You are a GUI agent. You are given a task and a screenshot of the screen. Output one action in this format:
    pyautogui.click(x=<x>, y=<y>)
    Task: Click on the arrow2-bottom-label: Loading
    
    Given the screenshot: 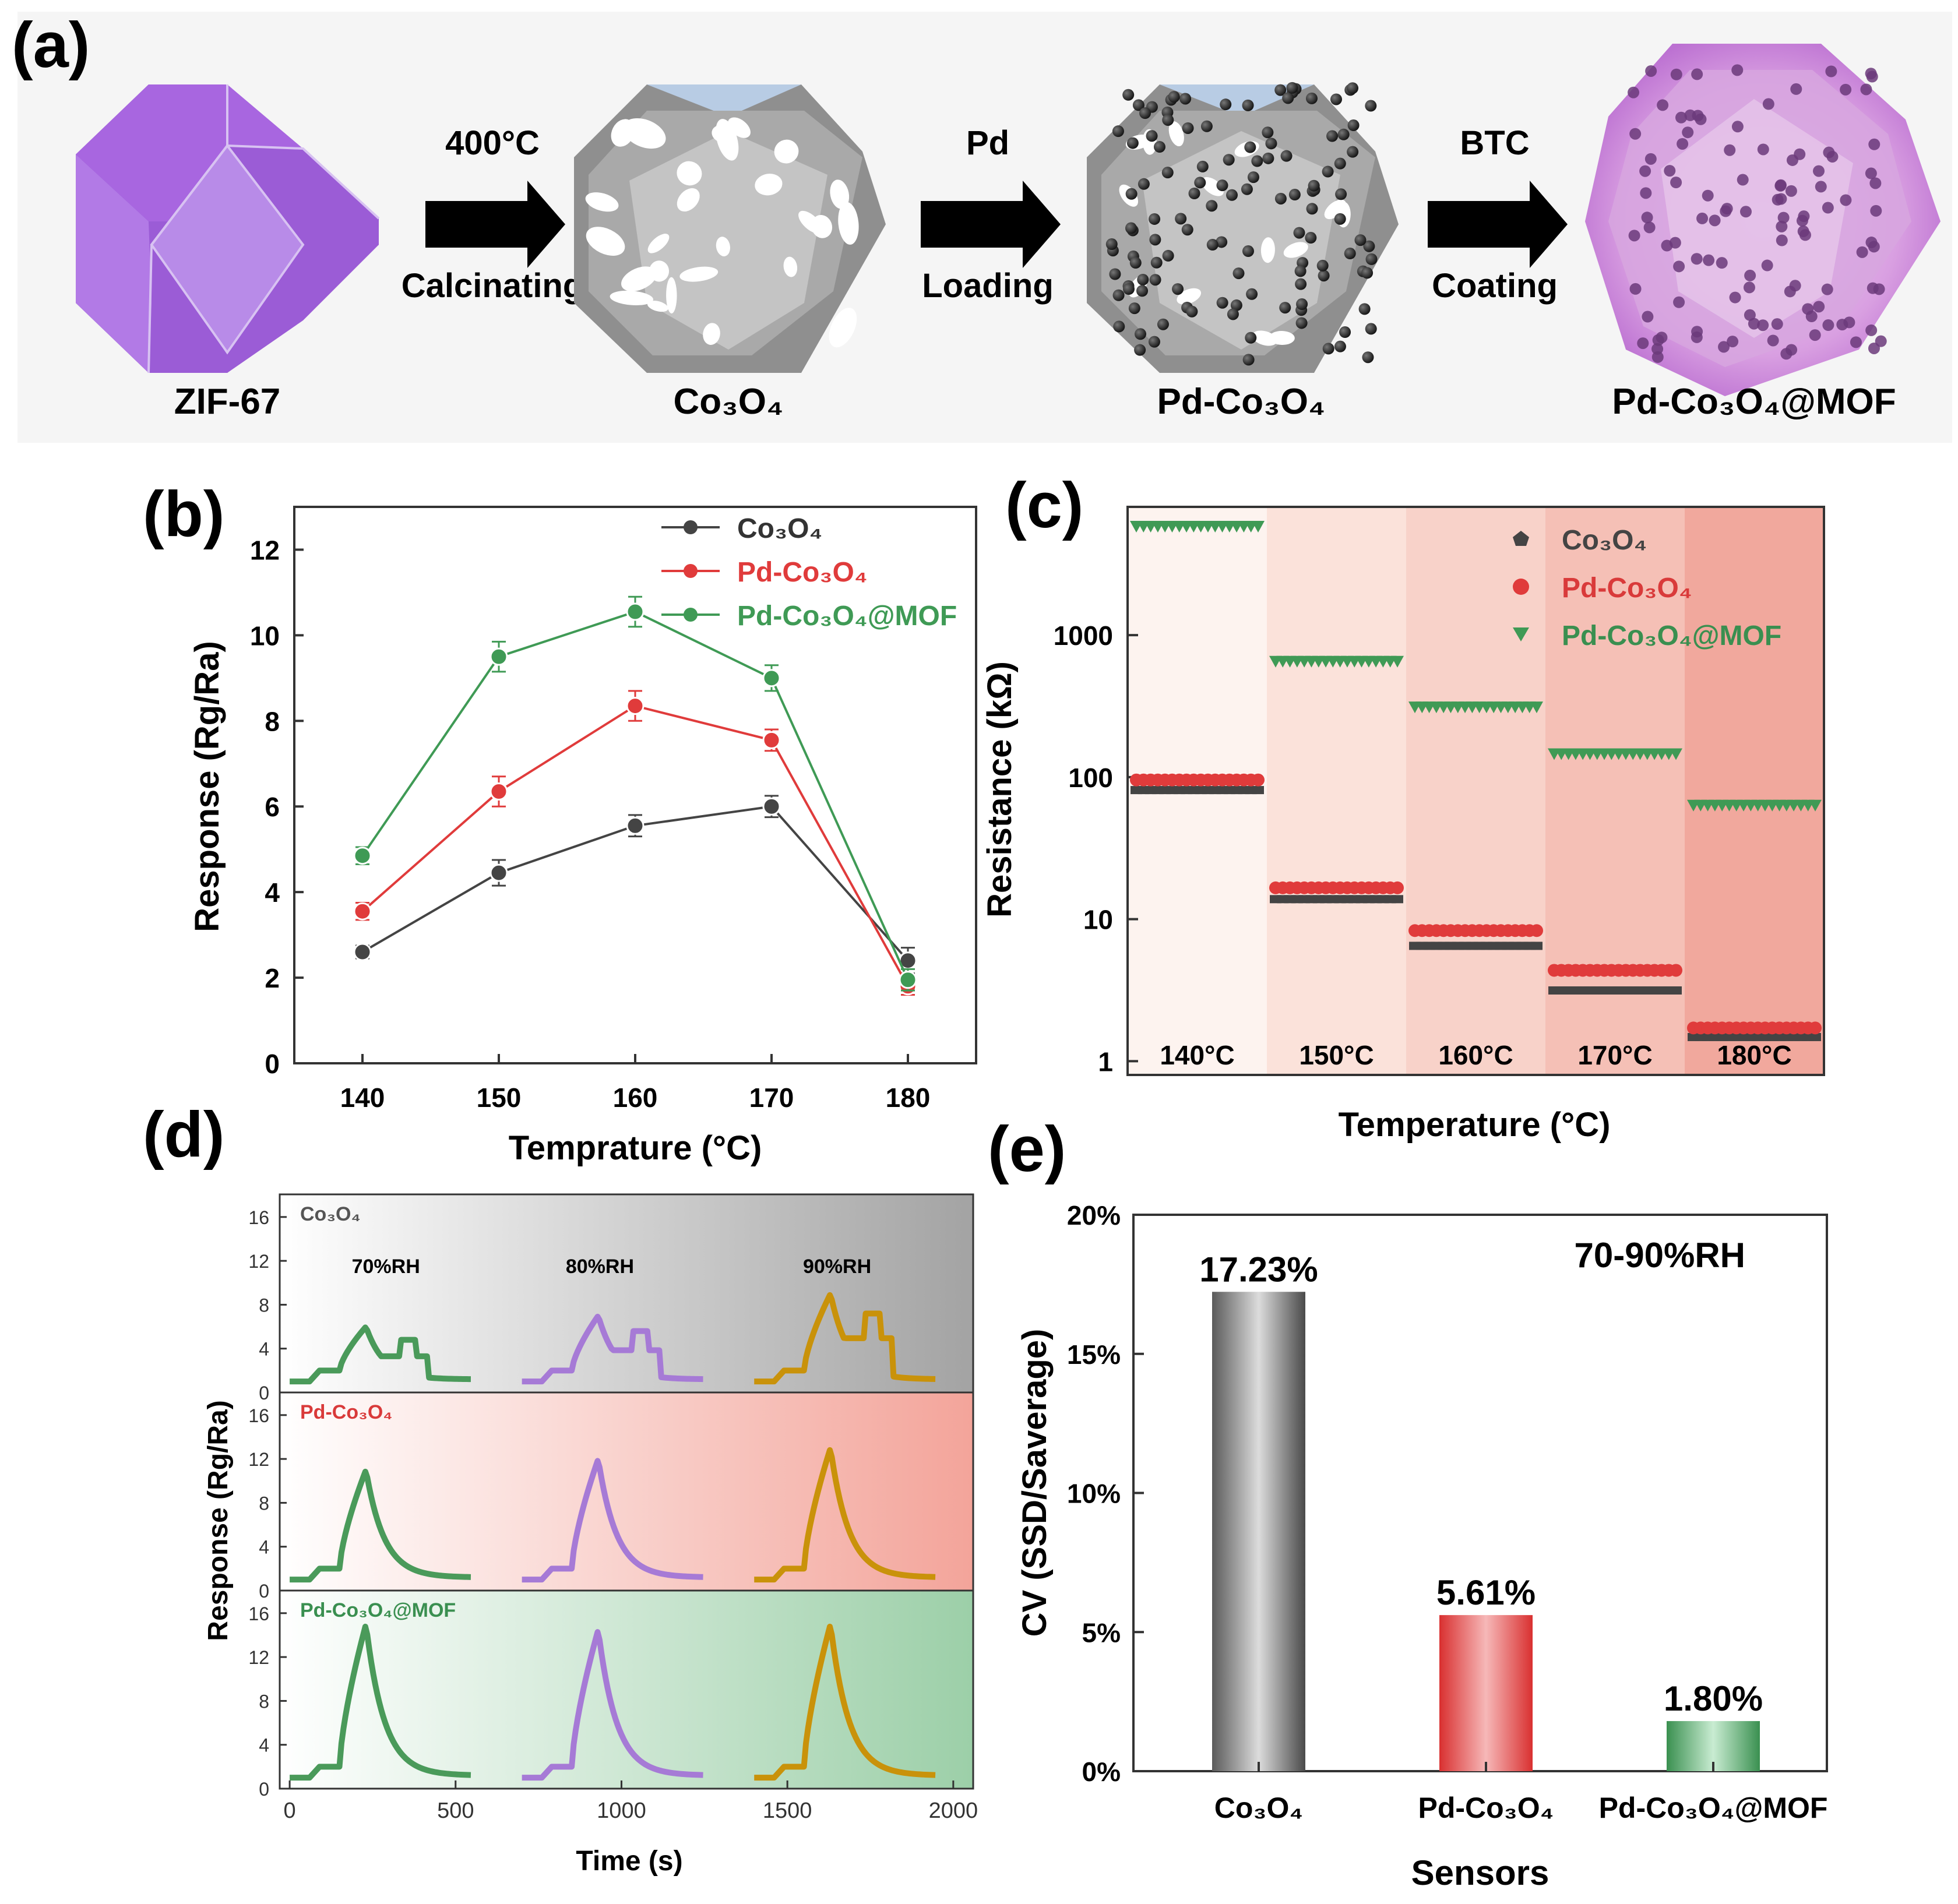 What is the action you would take?
    pyautogui.click(x=988, y=286)
    